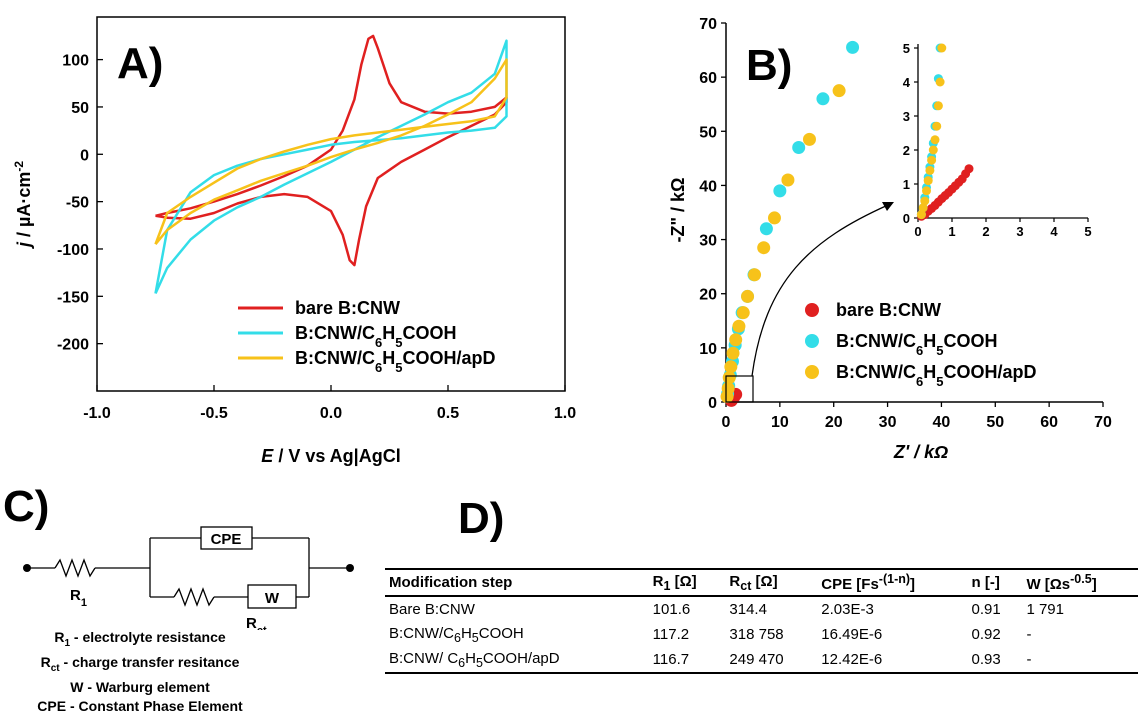 The image size is (1139, 727). What do you see at coordinates (834, 422) in the screenshot?
I see `x-tick-label: 20` at bounding box center [834, 422].